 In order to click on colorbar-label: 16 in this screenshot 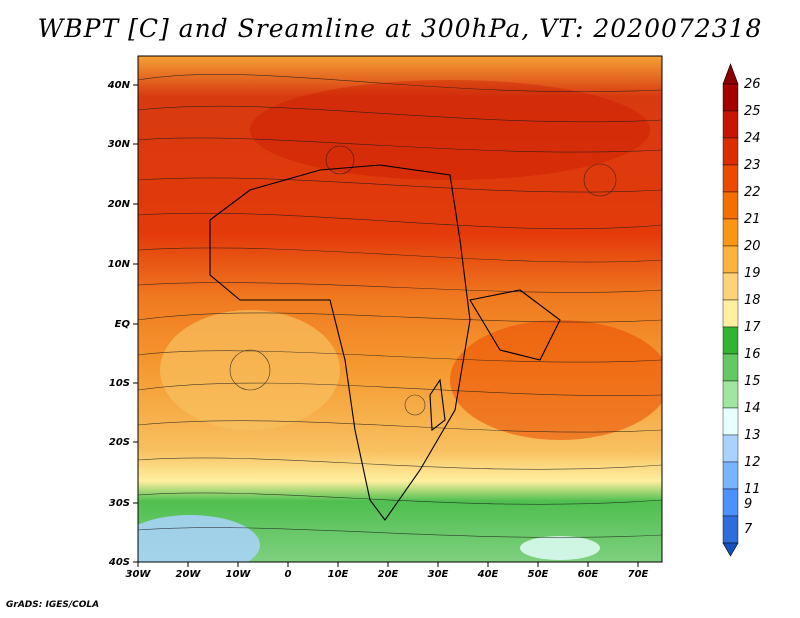, I will do `click(752, 354)`.